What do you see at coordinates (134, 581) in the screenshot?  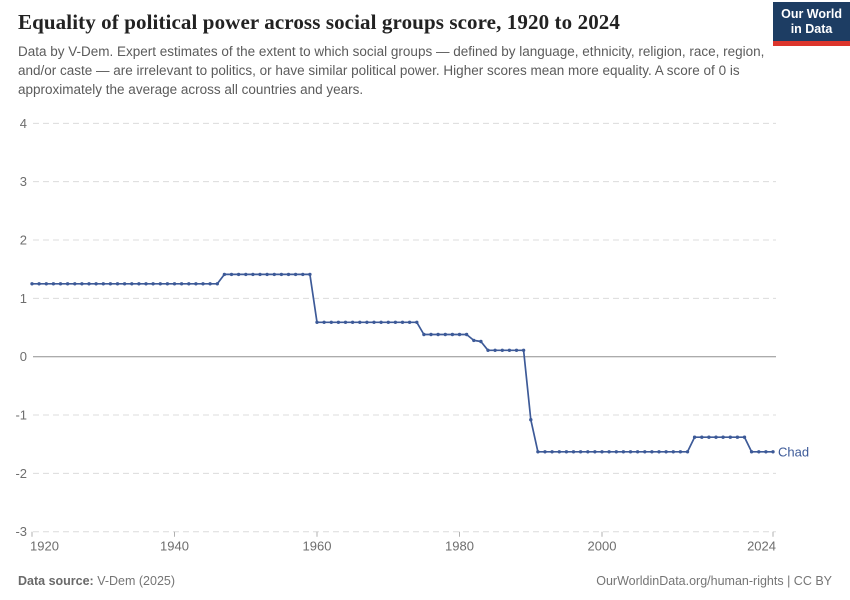 I see `data-source-value: V-Dem (2025)` at bounding box center [134, 581].